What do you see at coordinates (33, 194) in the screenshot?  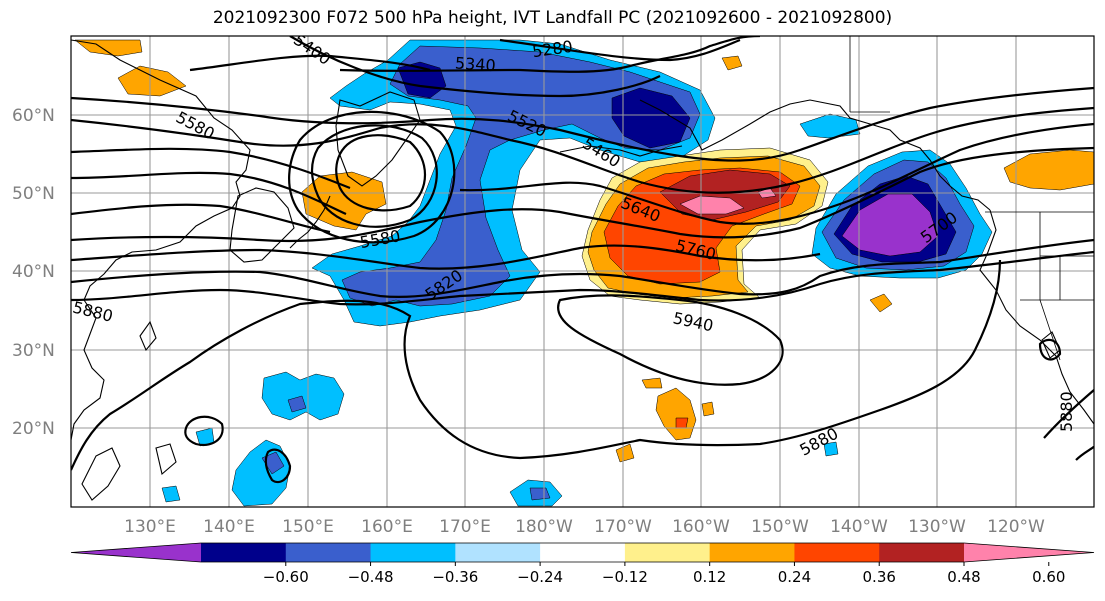 I see `lat-label: 50°N` at bounding box center [33, 194].